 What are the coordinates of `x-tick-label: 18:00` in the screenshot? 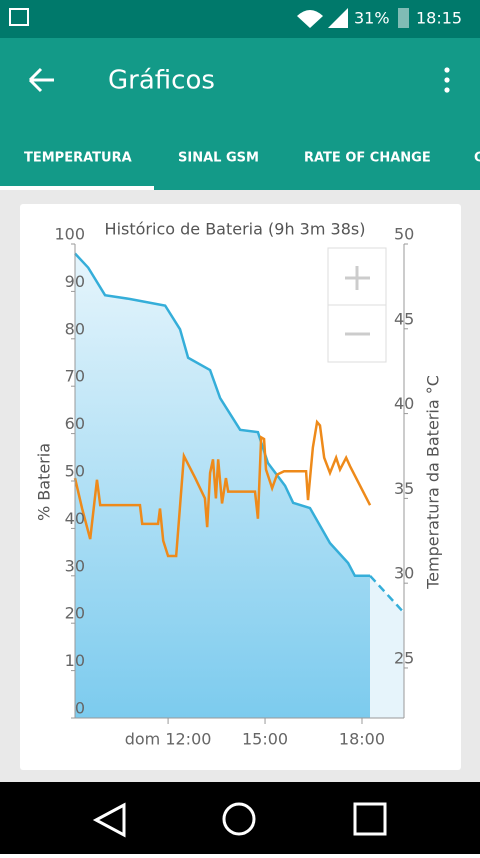 It's located at (362, 739).